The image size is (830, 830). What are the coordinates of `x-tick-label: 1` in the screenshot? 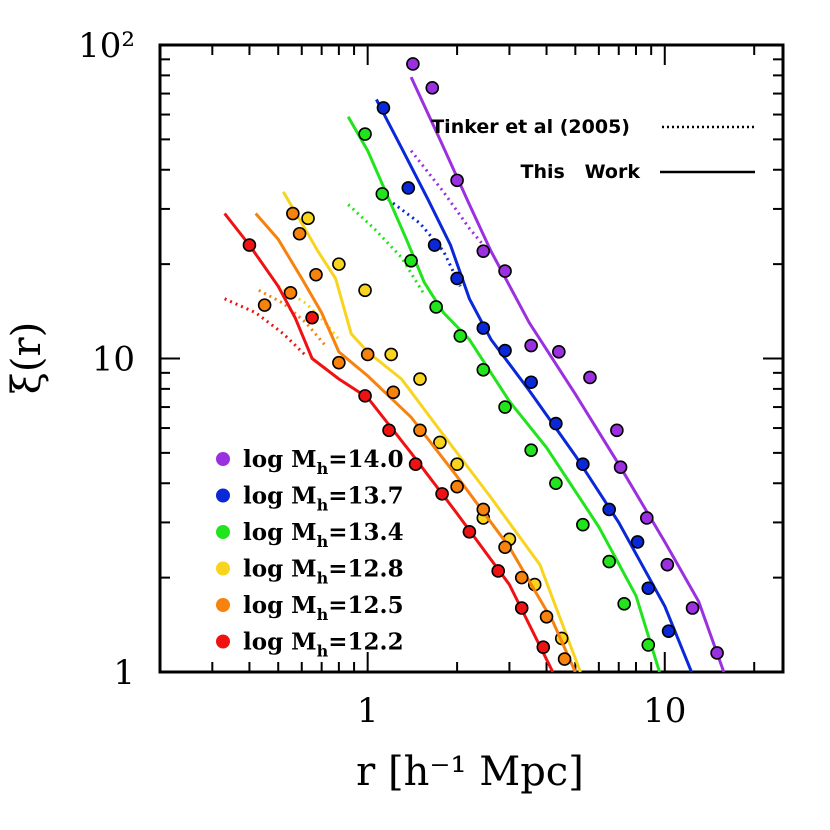 It's located at (368, 711).